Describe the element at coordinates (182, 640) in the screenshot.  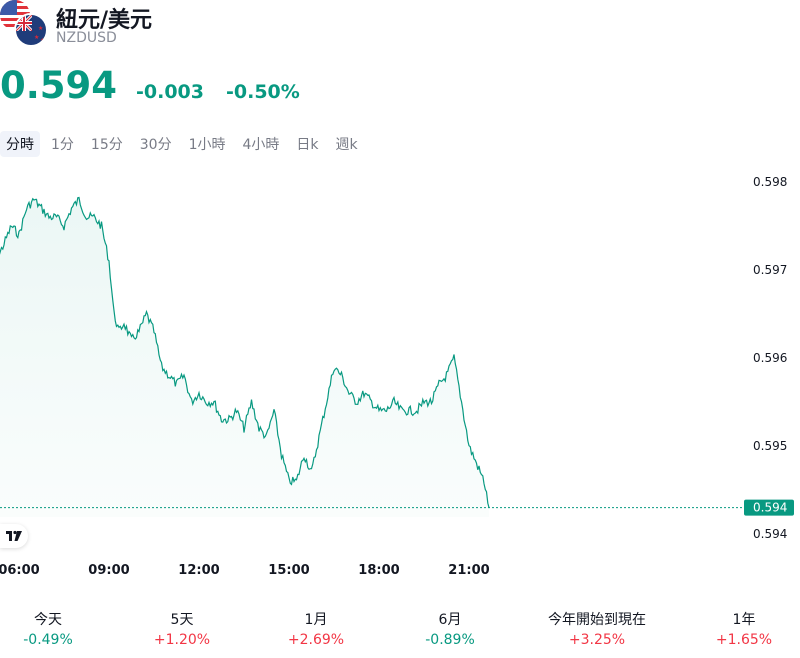
I see `perf-value: +1.20%` at that location.